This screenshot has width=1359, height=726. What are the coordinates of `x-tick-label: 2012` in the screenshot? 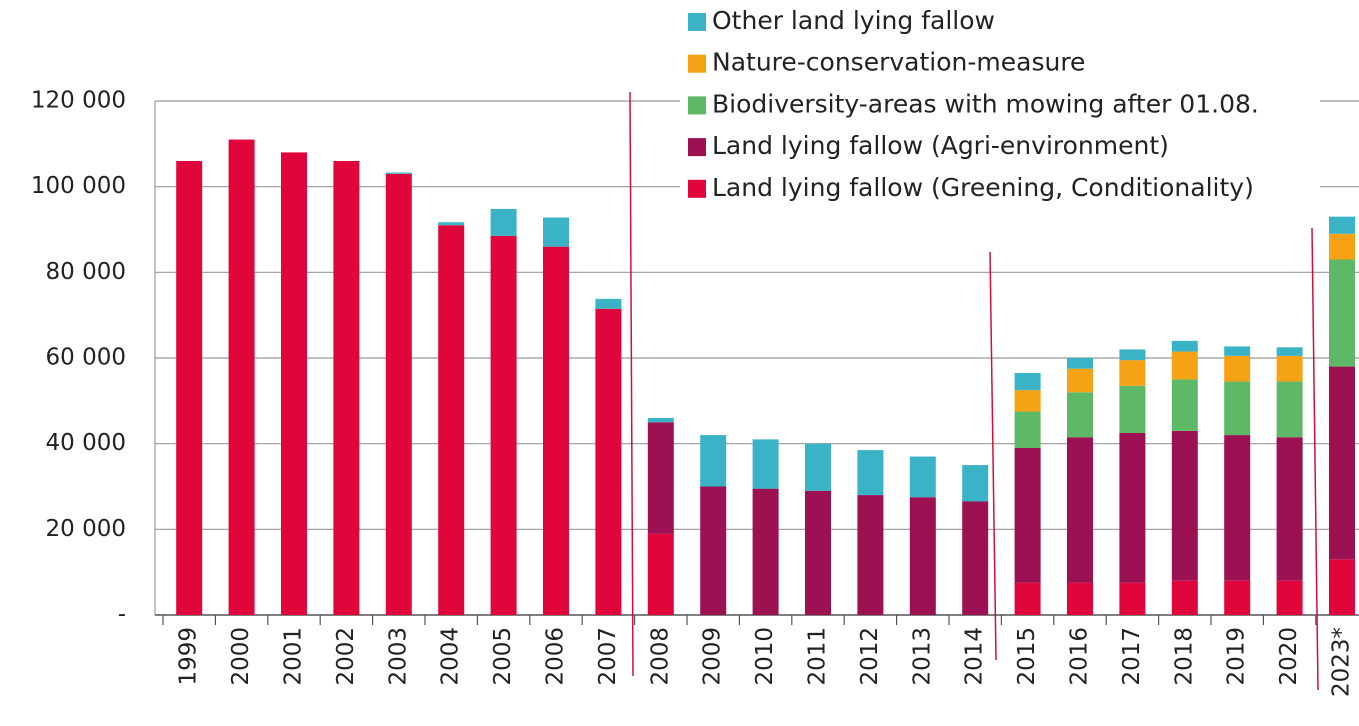 It's located at (870, 656).